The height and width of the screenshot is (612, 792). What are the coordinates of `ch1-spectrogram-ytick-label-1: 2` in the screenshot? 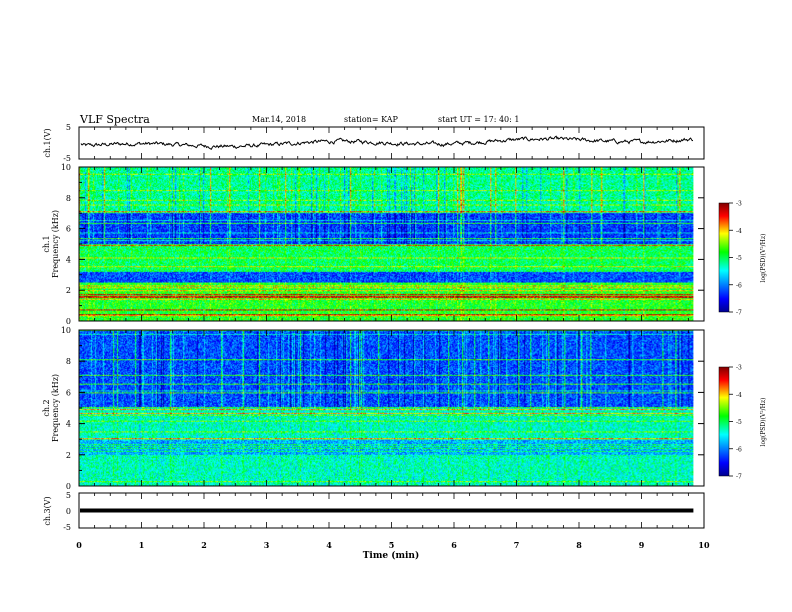 It's located at (68, 290).